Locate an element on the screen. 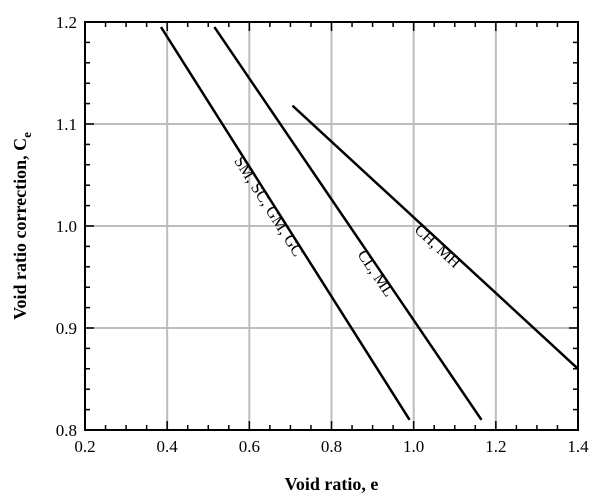 This screenshot has width=594, height=498. x-tick-label: 1.2 is located at coordinates (495, 446).